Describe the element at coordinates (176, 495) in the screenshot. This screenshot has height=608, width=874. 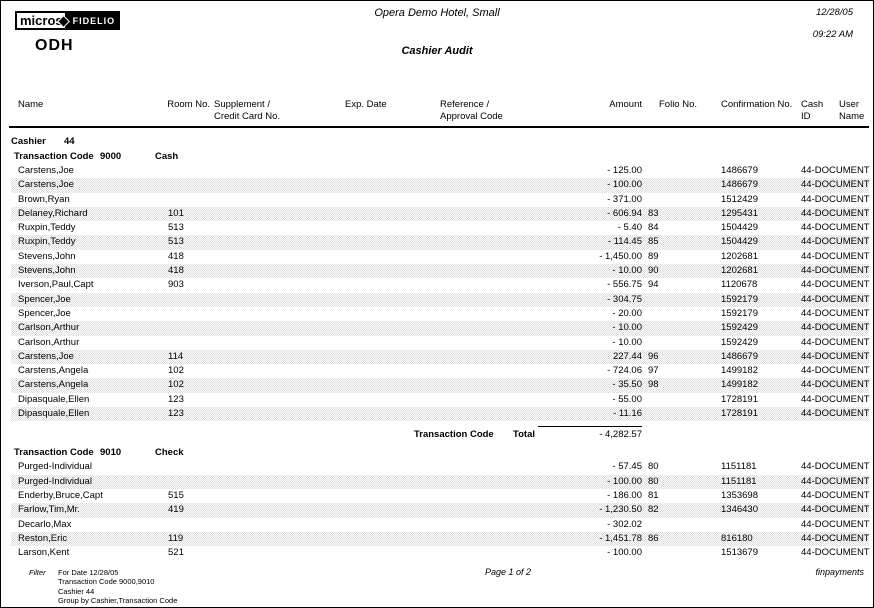
I see `cell-room-no: 515` at that location.